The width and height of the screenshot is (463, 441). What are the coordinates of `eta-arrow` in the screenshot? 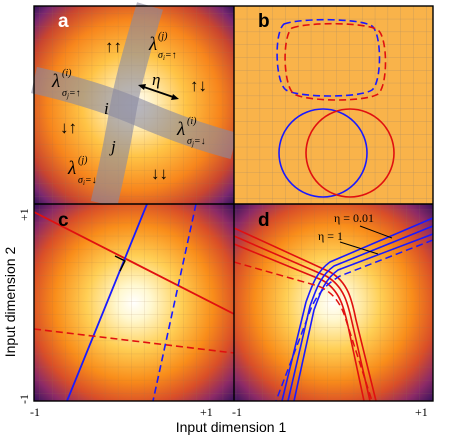 It's located at (158, 92).